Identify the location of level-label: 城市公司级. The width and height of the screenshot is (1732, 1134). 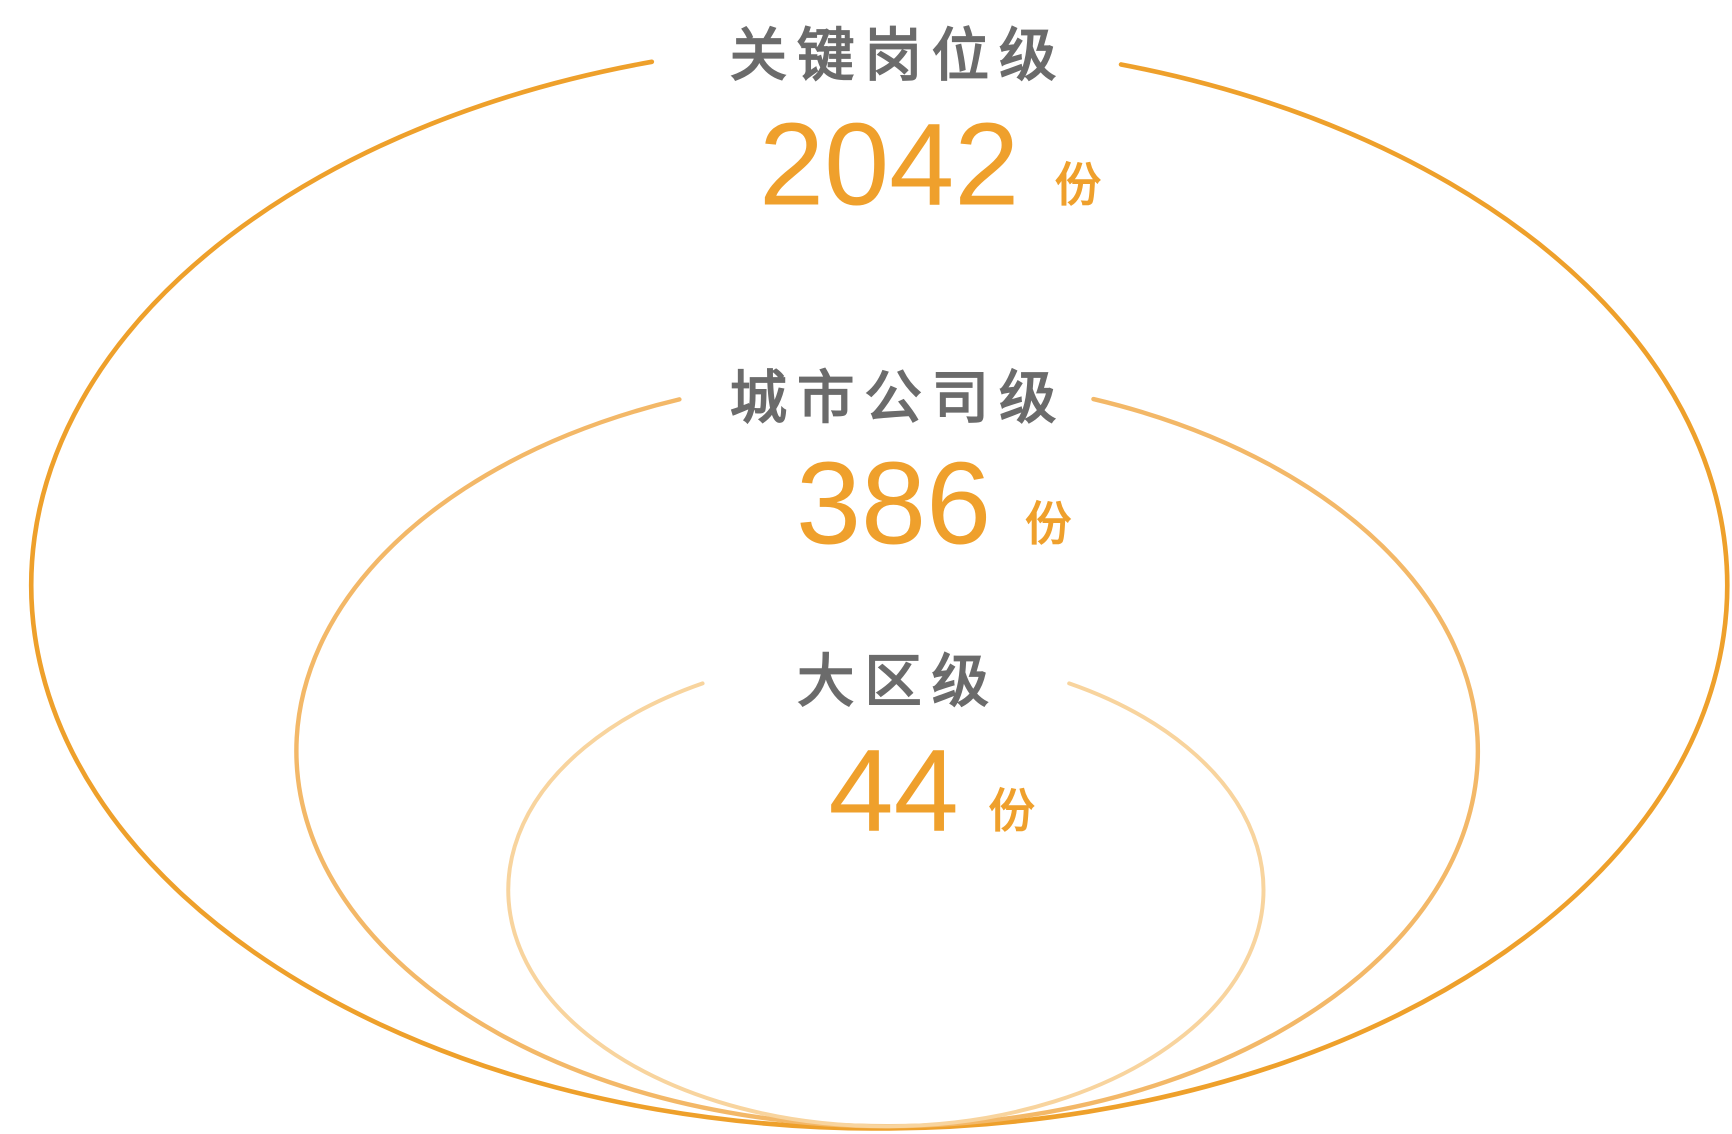
(898, 397).